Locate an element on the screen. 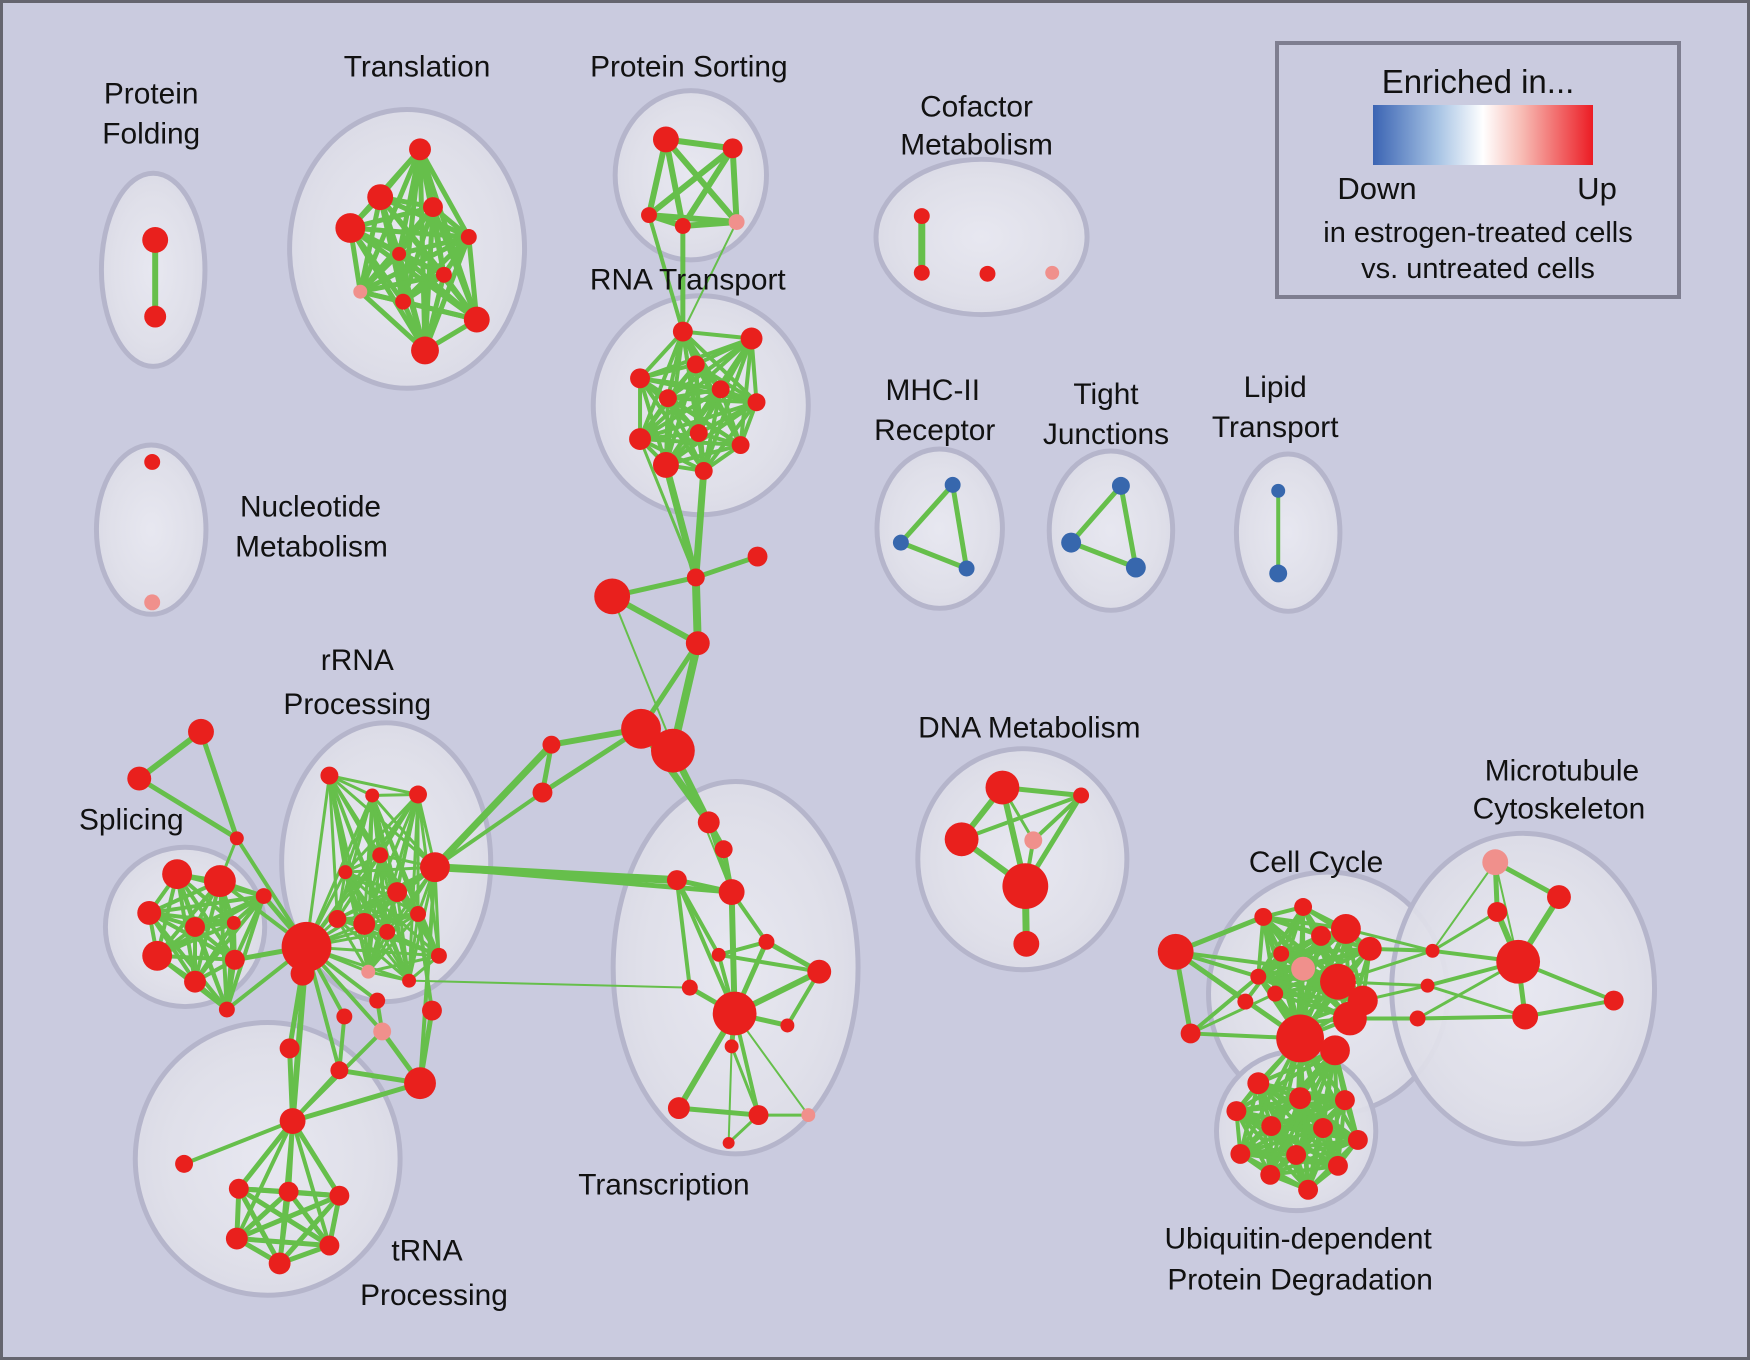 The width and height of the screenshot is (1750, 1360). gene-set-node-t5 is located at coordinates (399, 253).